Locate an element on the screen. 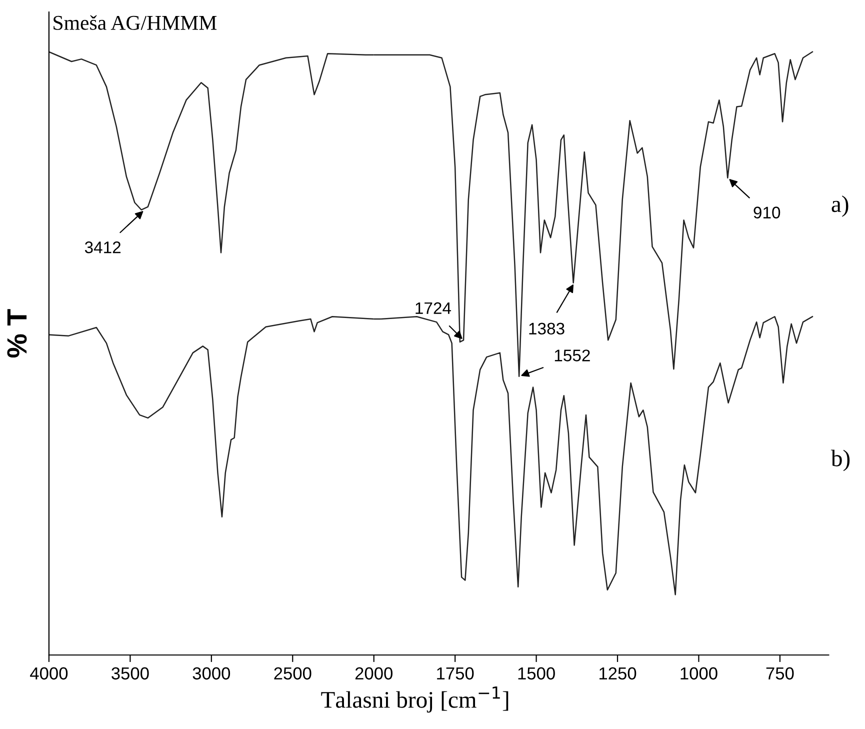 This screenshot has height=729, width=865. x-tick-label: 4000 is located at coordinates (49, 673).